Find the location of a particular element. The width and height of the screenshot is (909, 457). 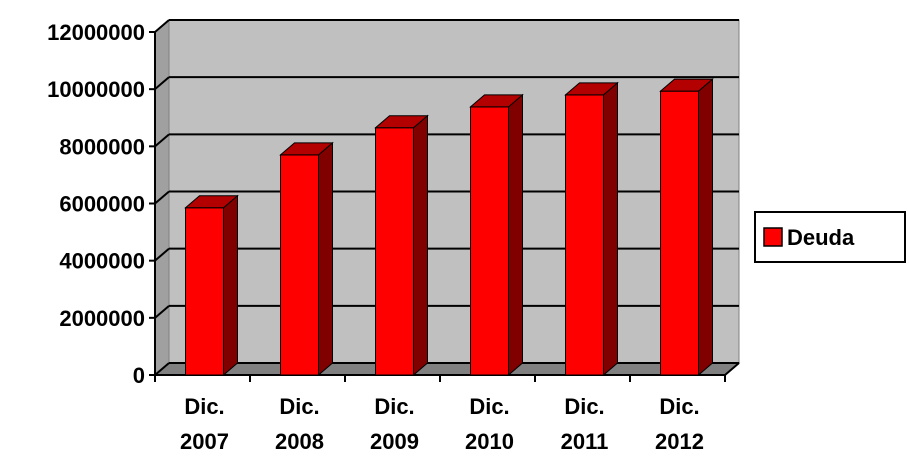

x-axis-depth is located at coordinates (732, 369).